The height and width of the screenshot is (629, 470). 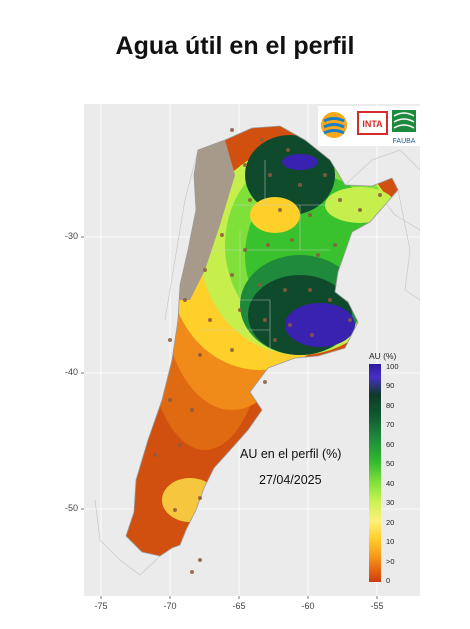 I want to click on institution-logos: INTA FAUBA, so click(x=369, y=126).